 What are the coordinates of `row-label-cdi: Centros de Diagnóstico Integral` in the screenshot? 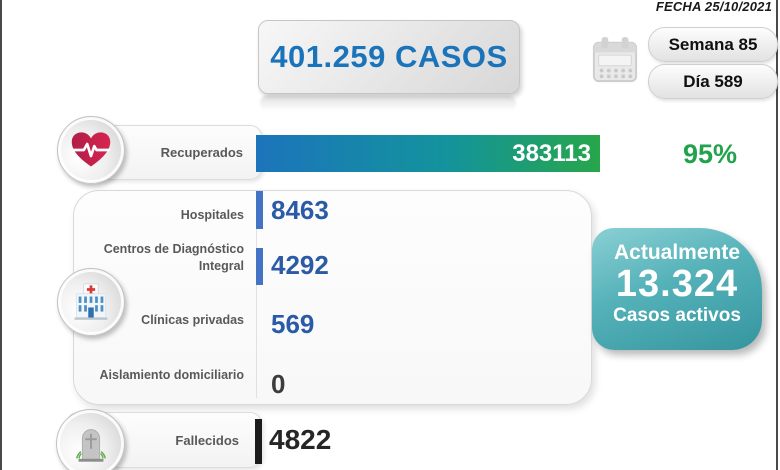 It's located at (173, 257).